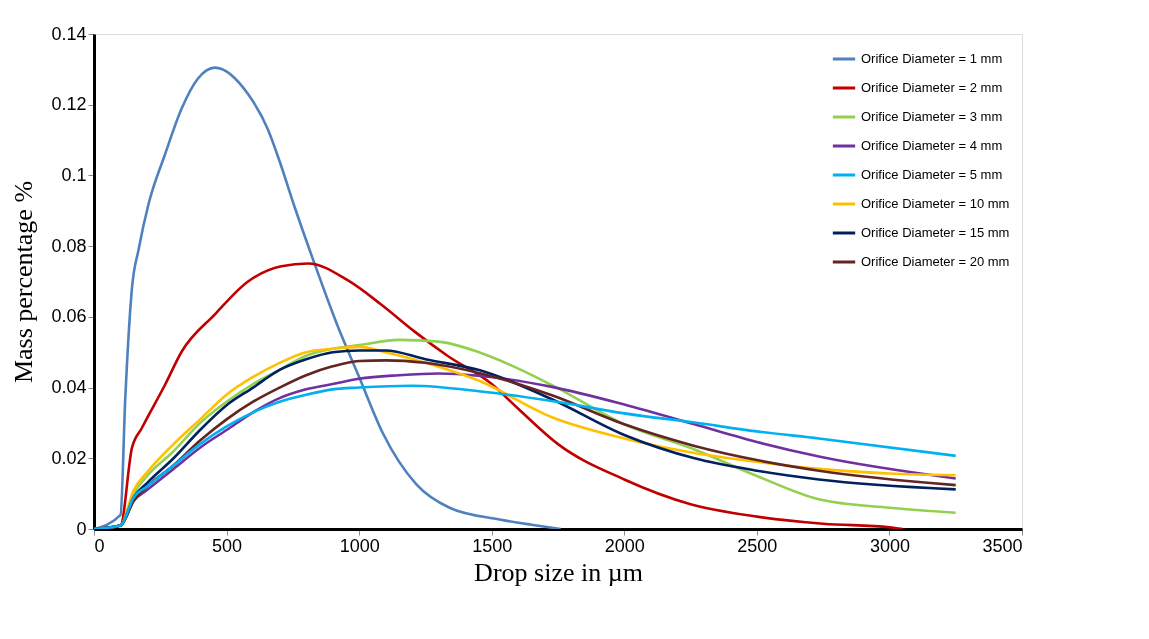 This screenshot has width=1149, height=639. I want to click on y-tick-label: 0.04, so click(69, 387).